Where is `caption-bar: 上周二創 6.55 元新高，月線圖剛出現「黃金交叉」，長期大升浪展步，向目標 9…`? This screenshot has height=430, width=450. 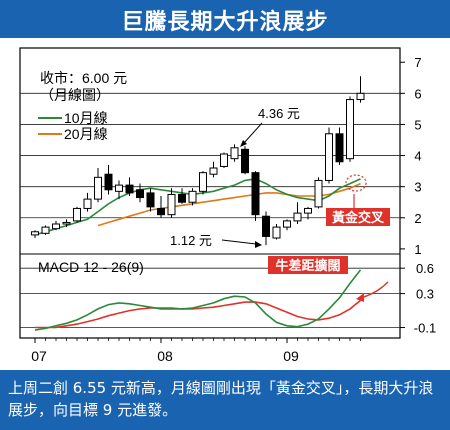
caption-bar: 上周二創 6.55 元新高，月線圖剛出現「黃金交叉」，長期大升浪展步，向目標 9… is located at coordinates (225, 400).